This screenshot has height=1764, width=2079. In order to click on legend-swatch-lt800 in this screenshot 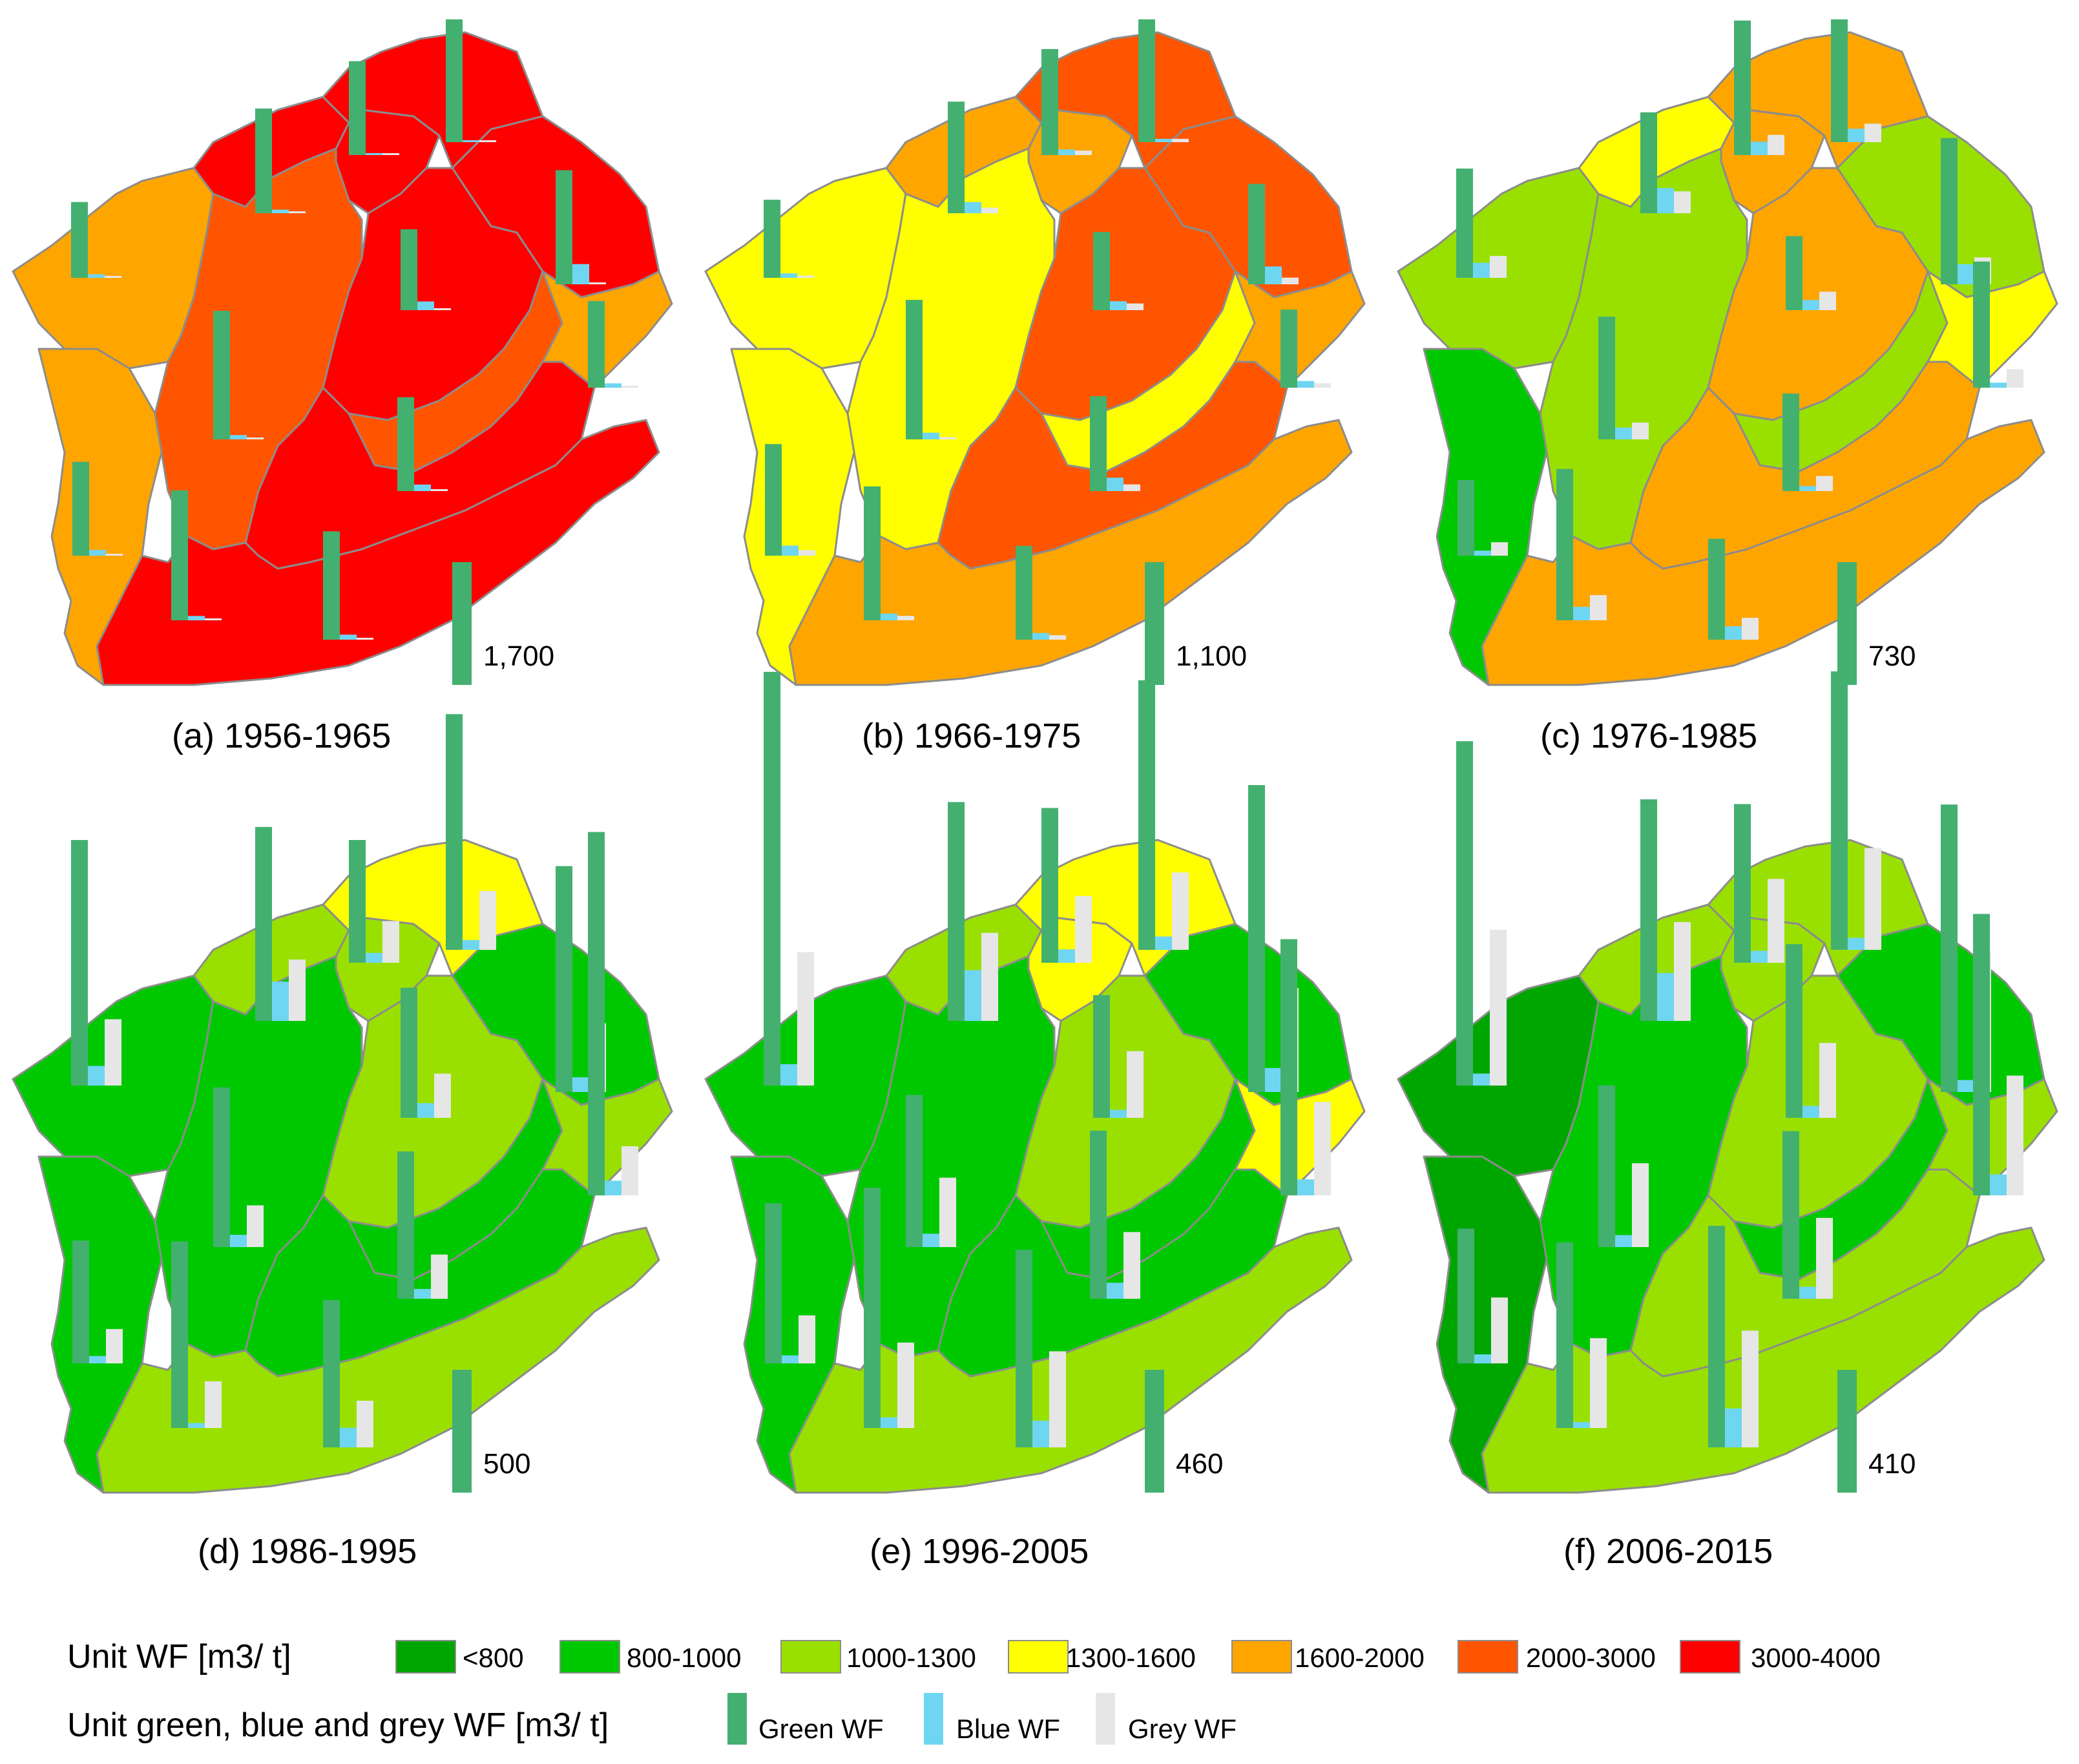, I will do `click(425, 1657)`.